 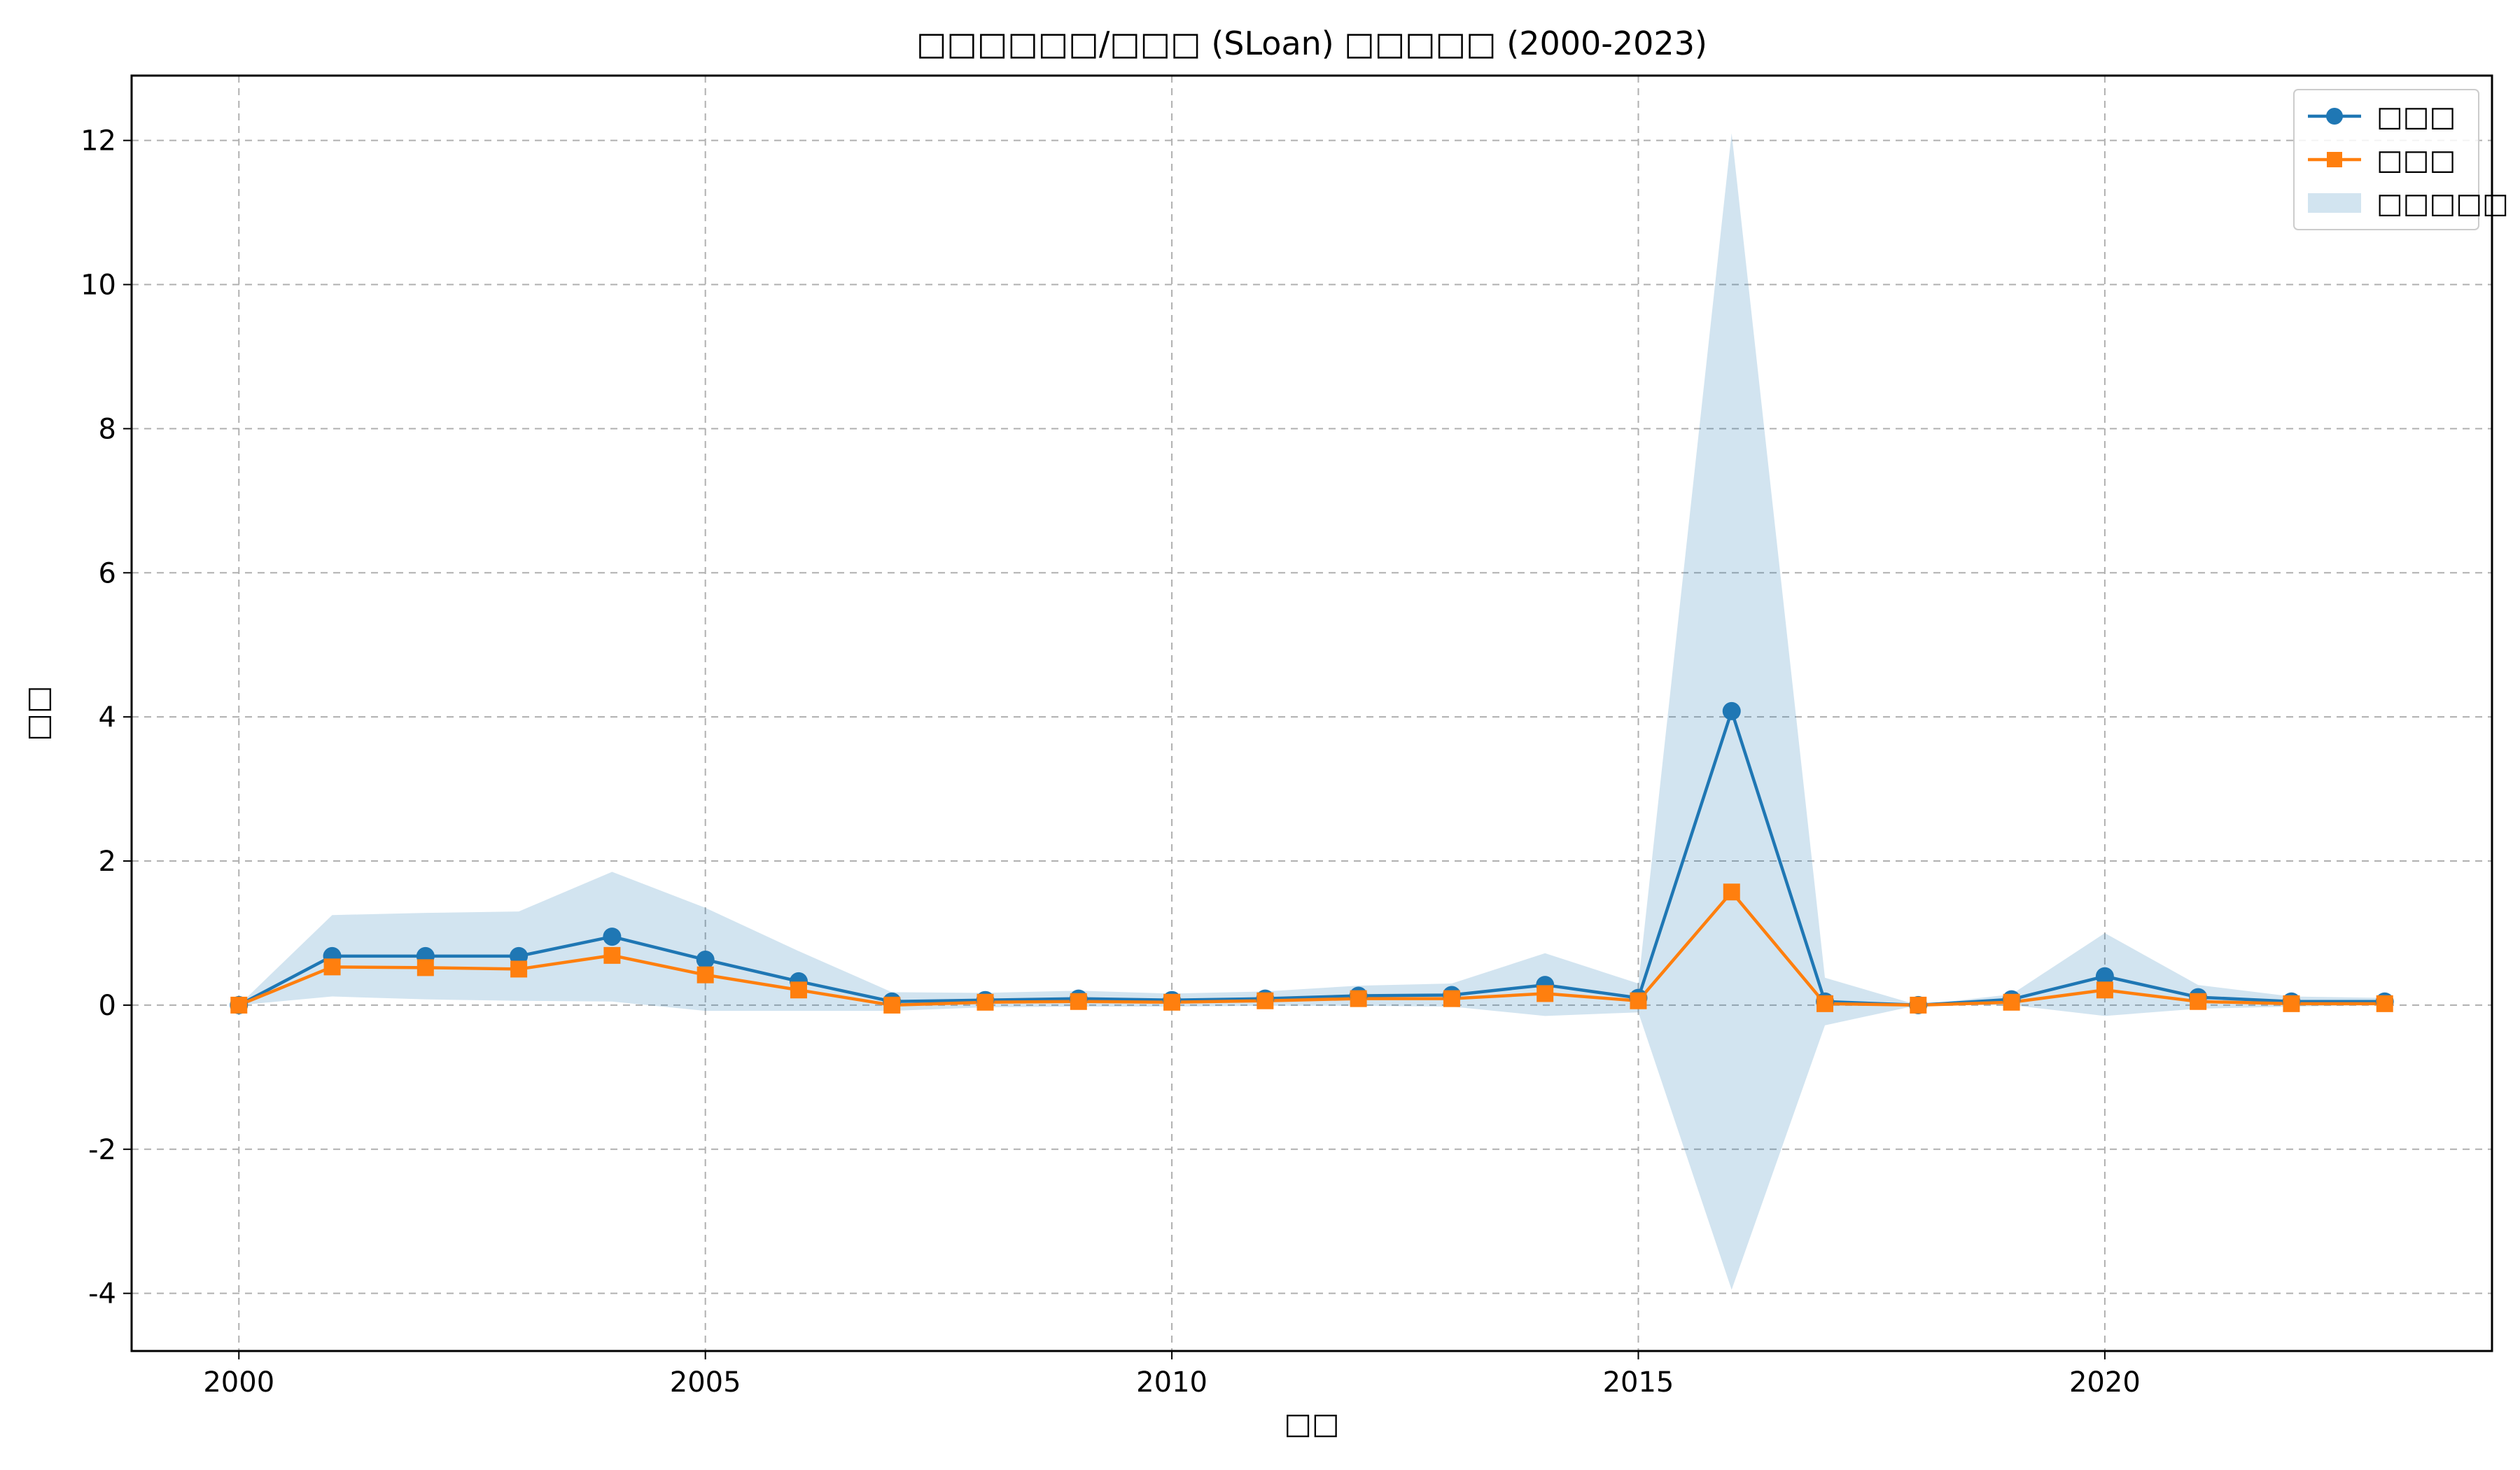 What do you see at coordinates (1638, 1382) in the screenshot?
I see `x-tick-label: 2015` at bounding box center [1638, 1382].